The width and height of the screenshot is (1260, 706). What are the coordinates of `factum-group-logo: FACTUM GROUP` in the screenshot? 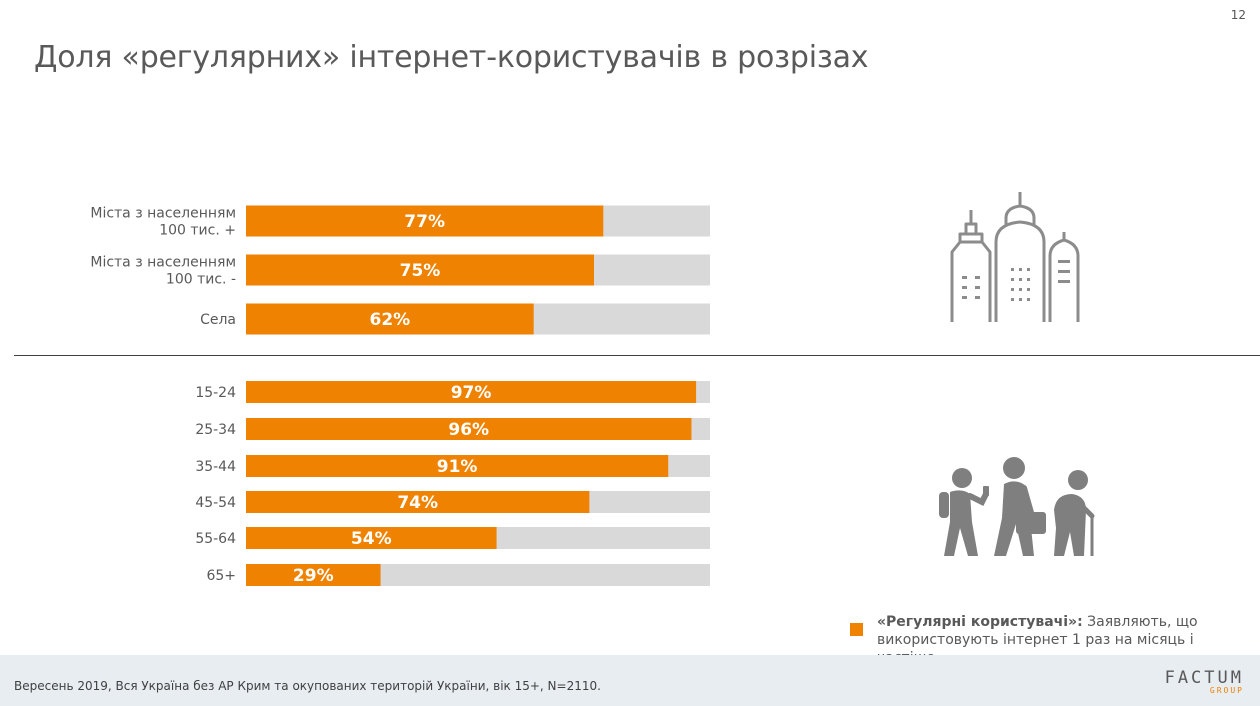 It's located at (1204, 682).